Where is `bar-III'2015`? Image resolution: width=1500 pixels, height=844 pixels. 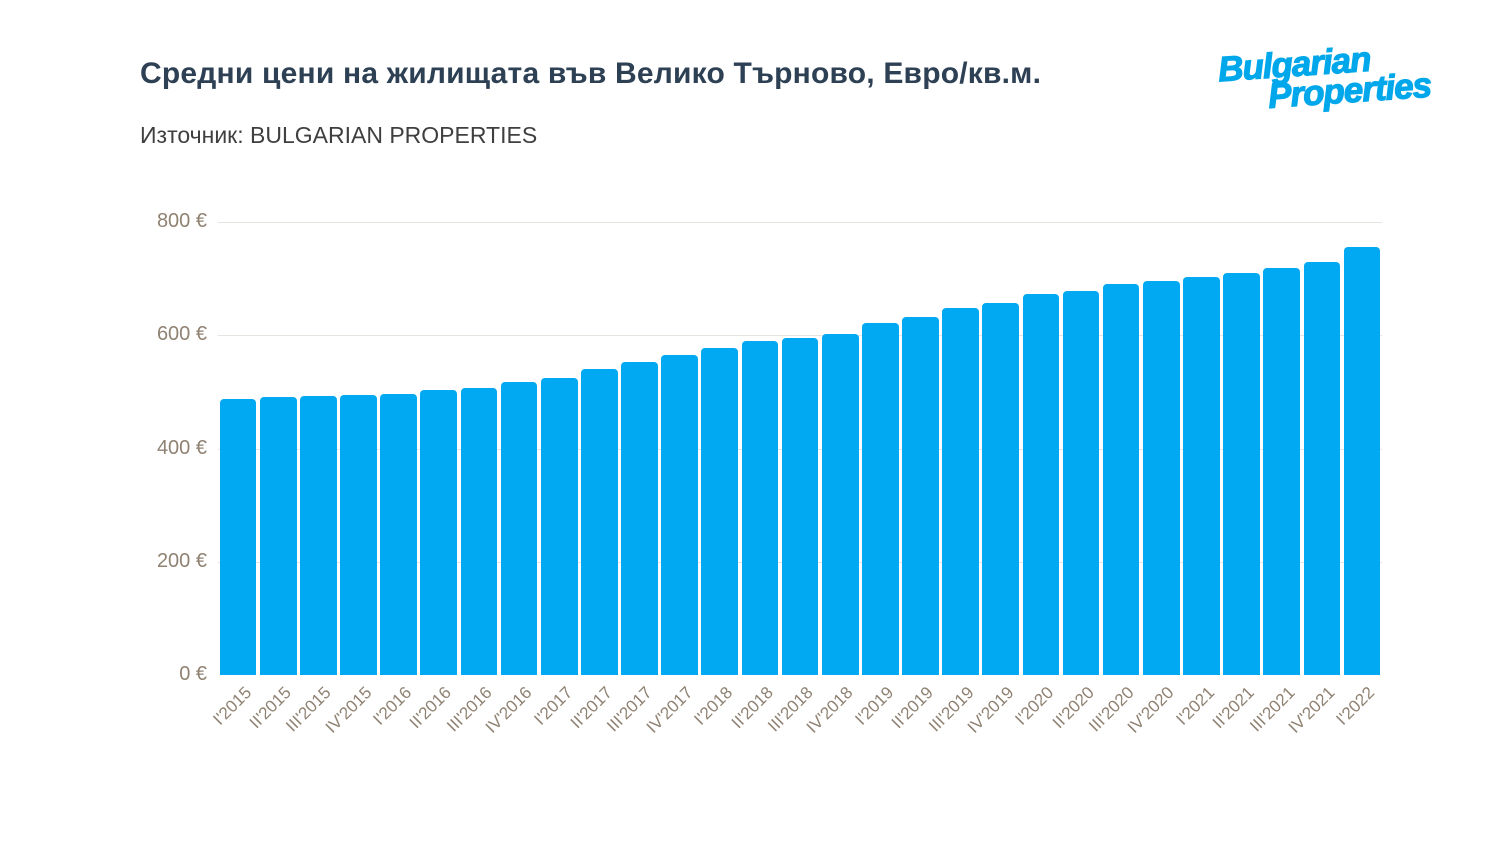 bar-III'2015 is located at coordinates (318, 535).